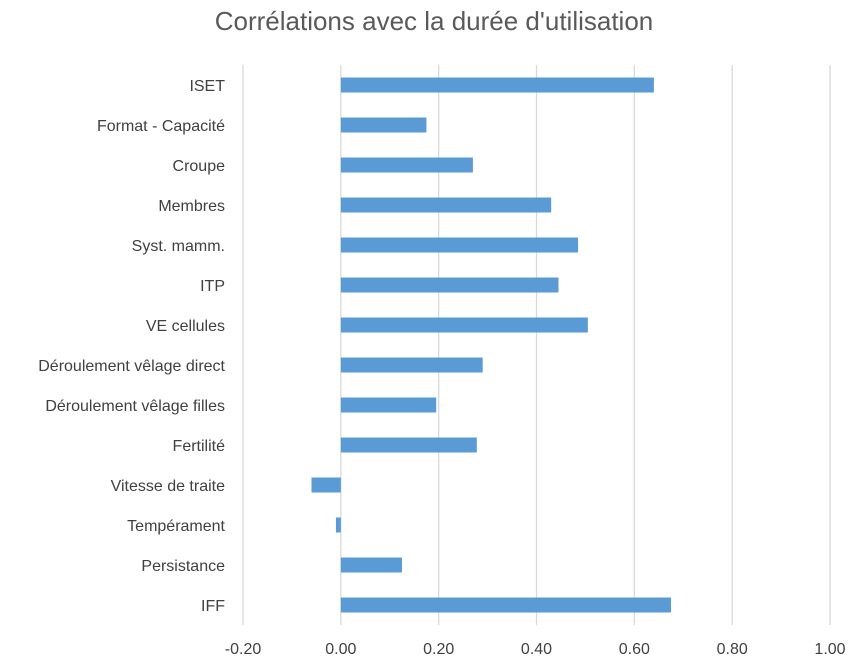  Describe the element at coordinates (434, 21) in the screenshot. I see `chart-title: Corrélations avec la durée d'utilisation` at that location.